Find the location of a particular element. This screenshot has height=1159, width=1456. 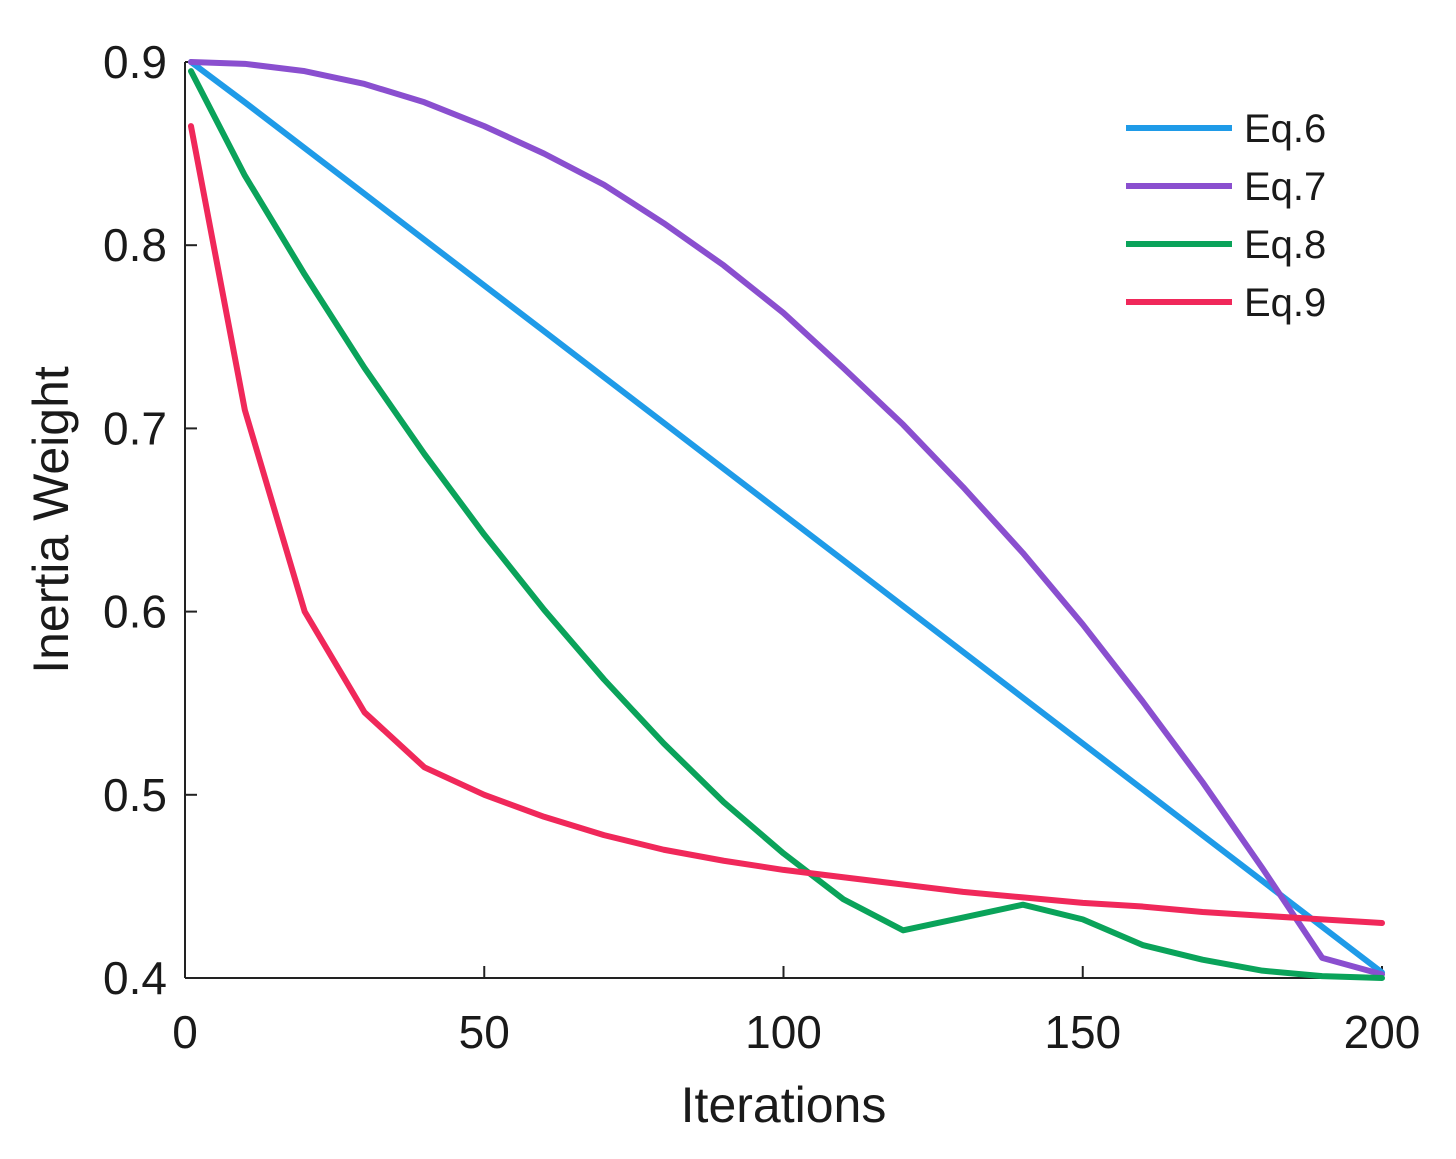

y-tick-label: 0.7 is located at coordinates (135, 428).